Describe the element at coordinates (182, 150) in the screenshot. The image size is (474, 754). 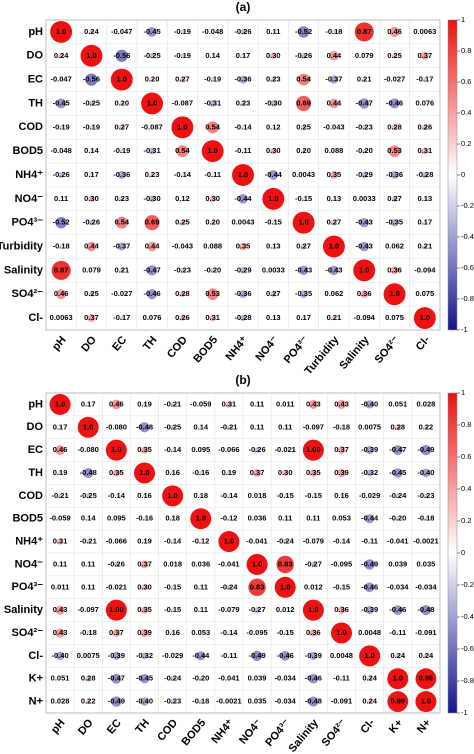
I see `cell-label: 0.54` at that location.